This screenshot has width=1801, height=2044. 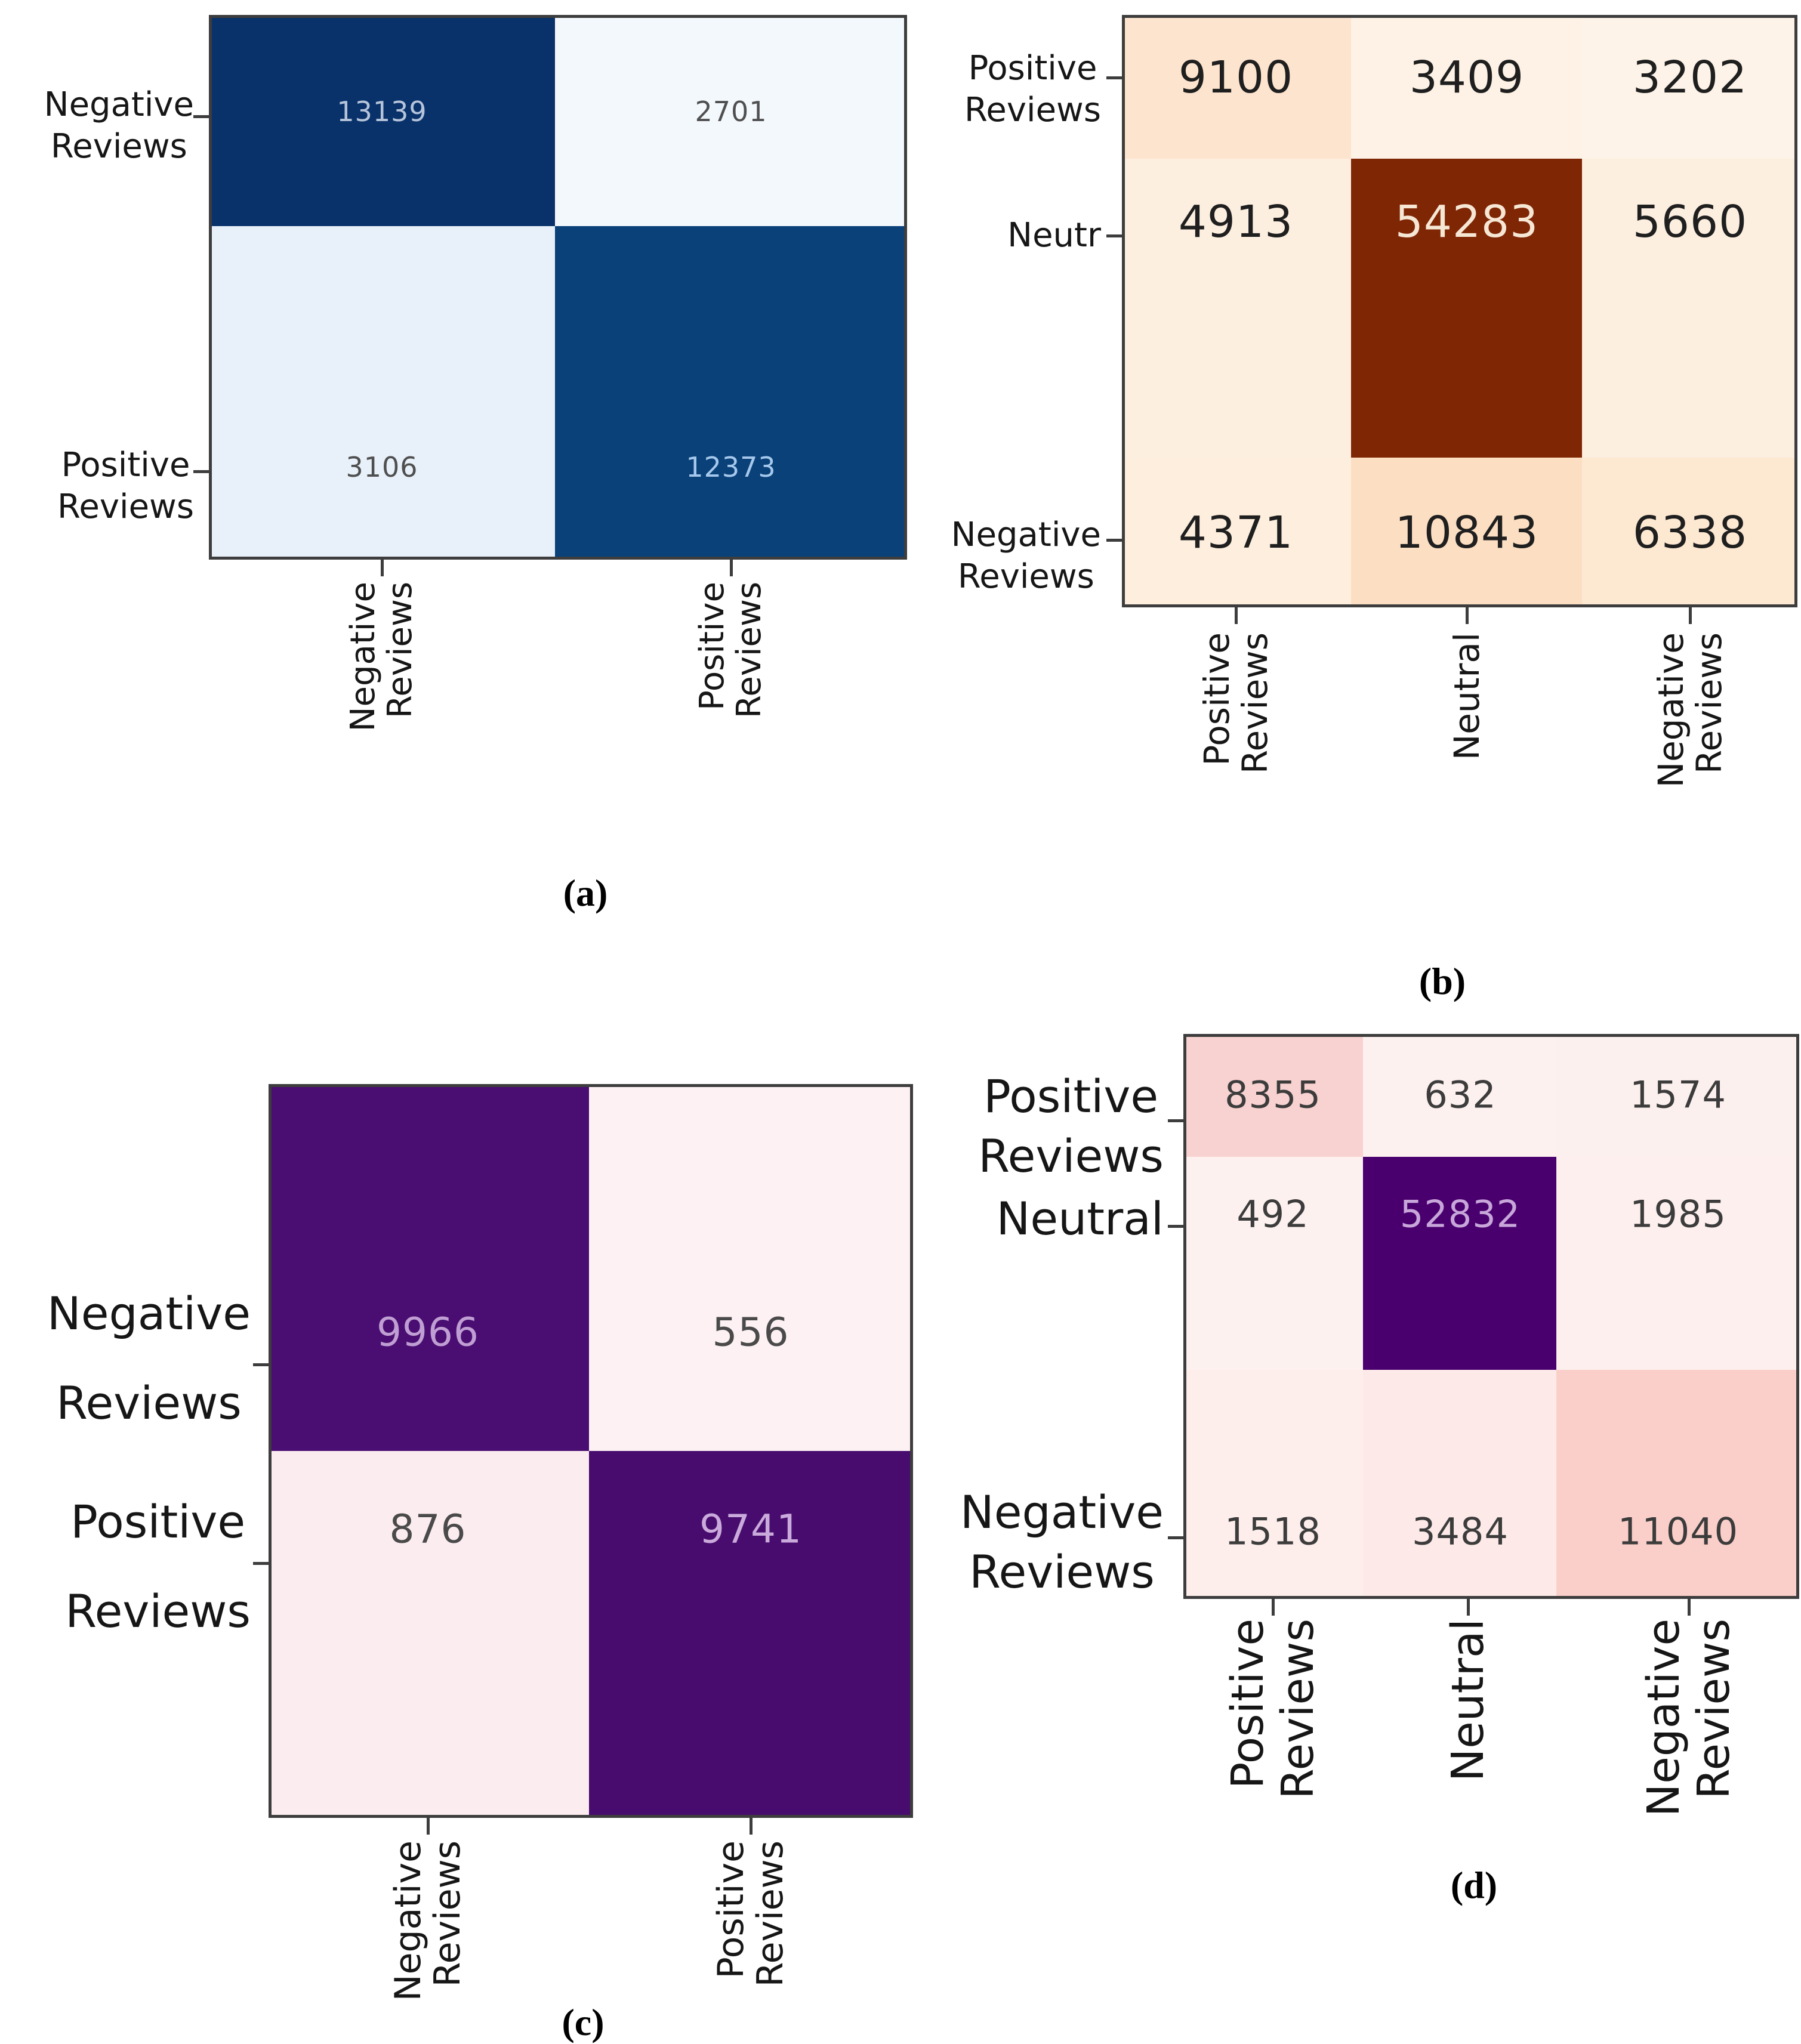 What do you see at coordinates (1275, 1263) in the screenshot?
I see `matrix-cell-d-r1c0` at bounding box center [1275, 1263].